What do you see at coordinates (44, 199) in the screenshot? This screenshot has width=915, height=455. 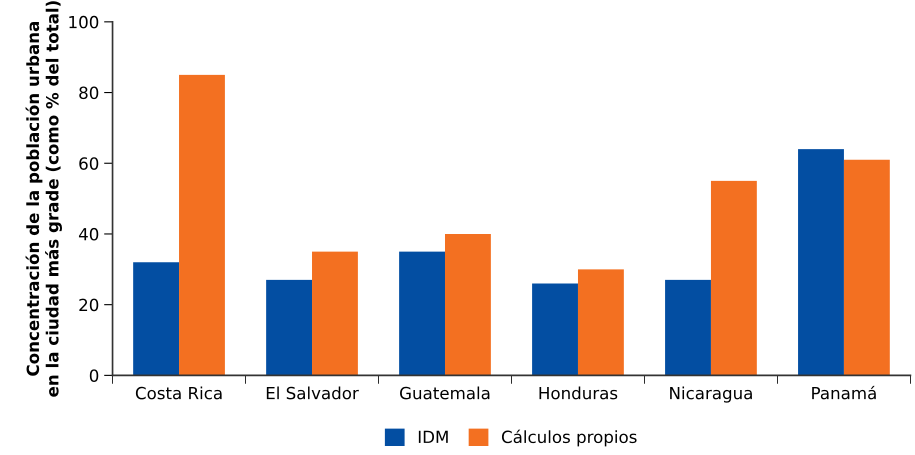 I see `y-axis-title: Concentración de la población urbana en la ciudad más grade (como % del total)` at bounding box center [44, 199].